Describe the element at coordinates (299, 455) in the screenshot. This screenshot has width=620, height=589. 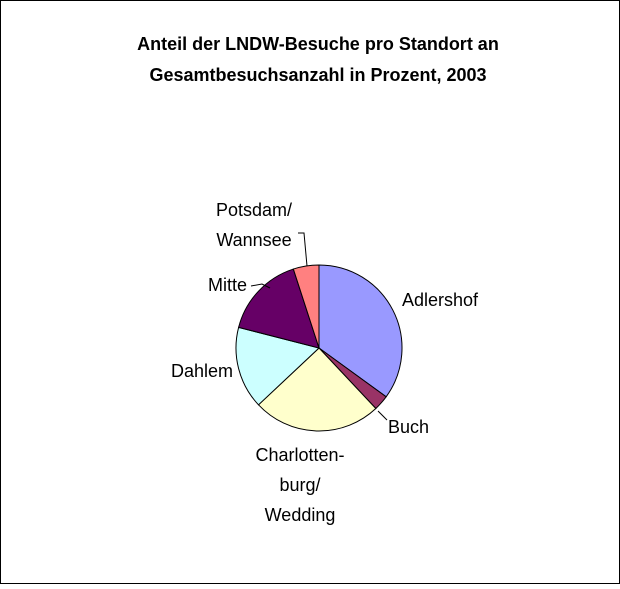
I see `slice-label-charlottenburg-wedding-line-1: Charlotten-` at that location.